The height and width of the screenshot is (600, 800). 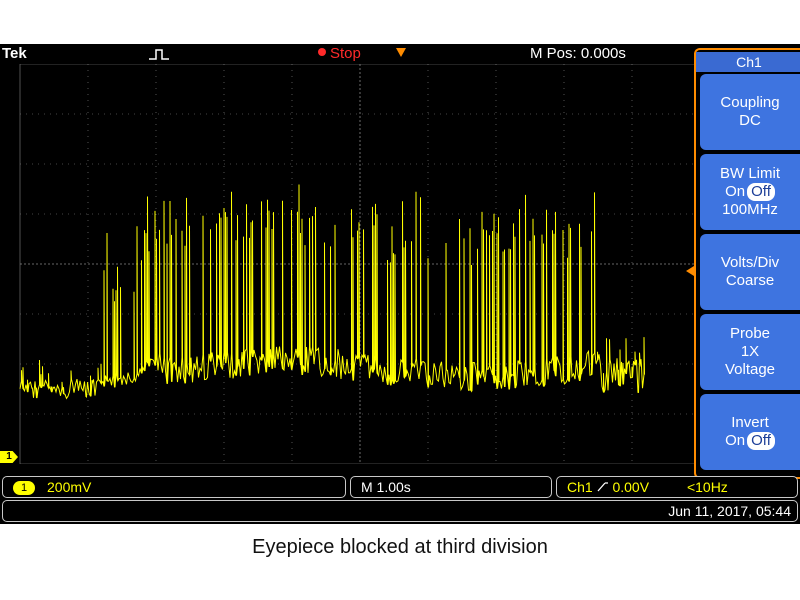 What do you see at coordinates (750, 120) in the screenshot?
I see `coupling-value: DC` at bounding box center [750, 120].